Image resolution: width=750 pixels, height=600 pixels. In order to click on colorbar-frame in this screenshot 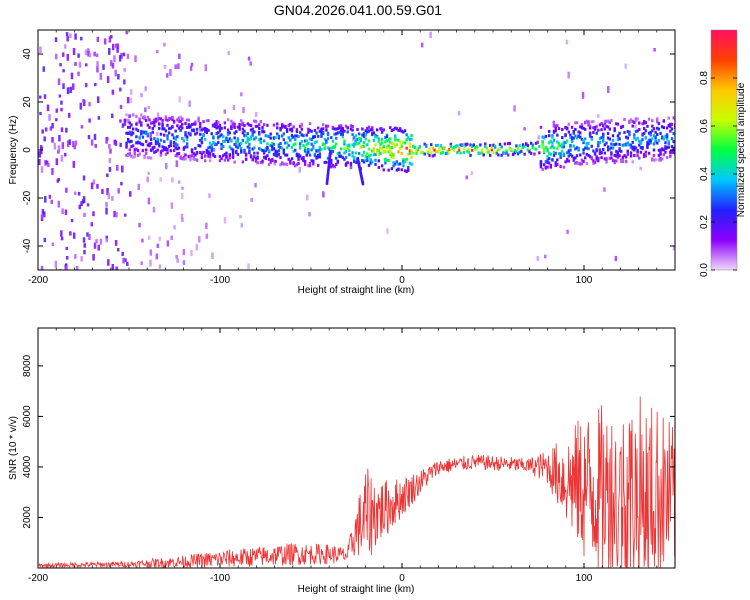, I will do `click(724, 150)`.